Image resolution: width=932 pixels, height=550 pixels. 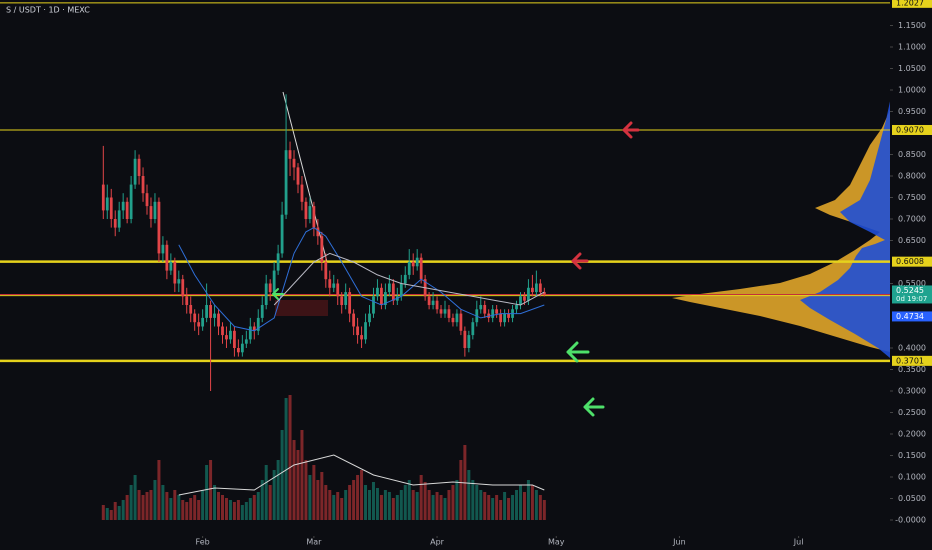 I want to click on y-tick-label: 0.6500, so click(x=912, y=240).